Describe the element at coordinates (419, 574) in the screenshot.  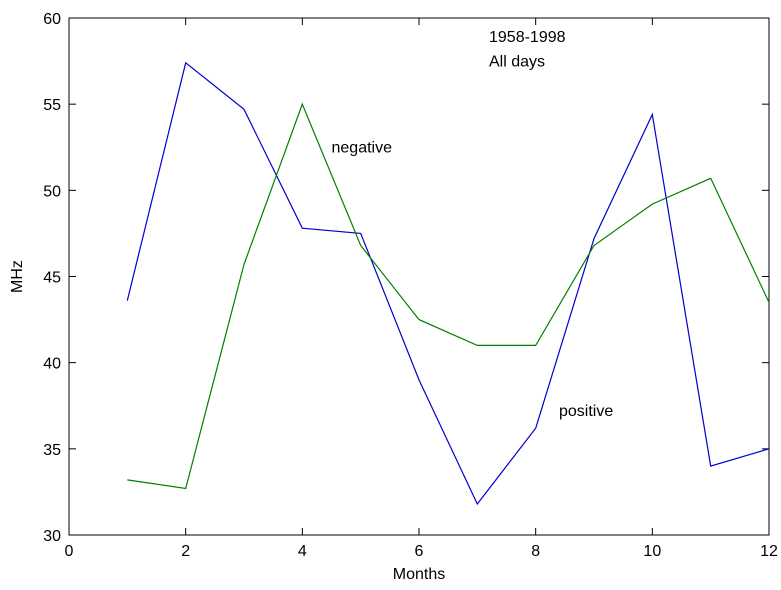
I see `x-axis-label: Months` at that location.